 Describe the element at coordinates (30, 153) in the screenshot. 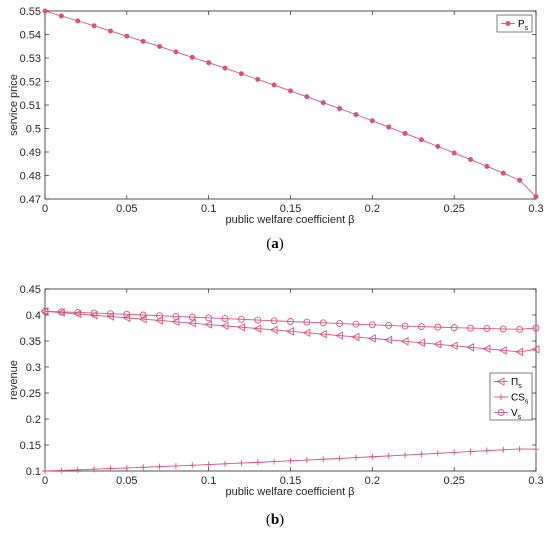

I see `y-tick-label: 0.49` at that location.